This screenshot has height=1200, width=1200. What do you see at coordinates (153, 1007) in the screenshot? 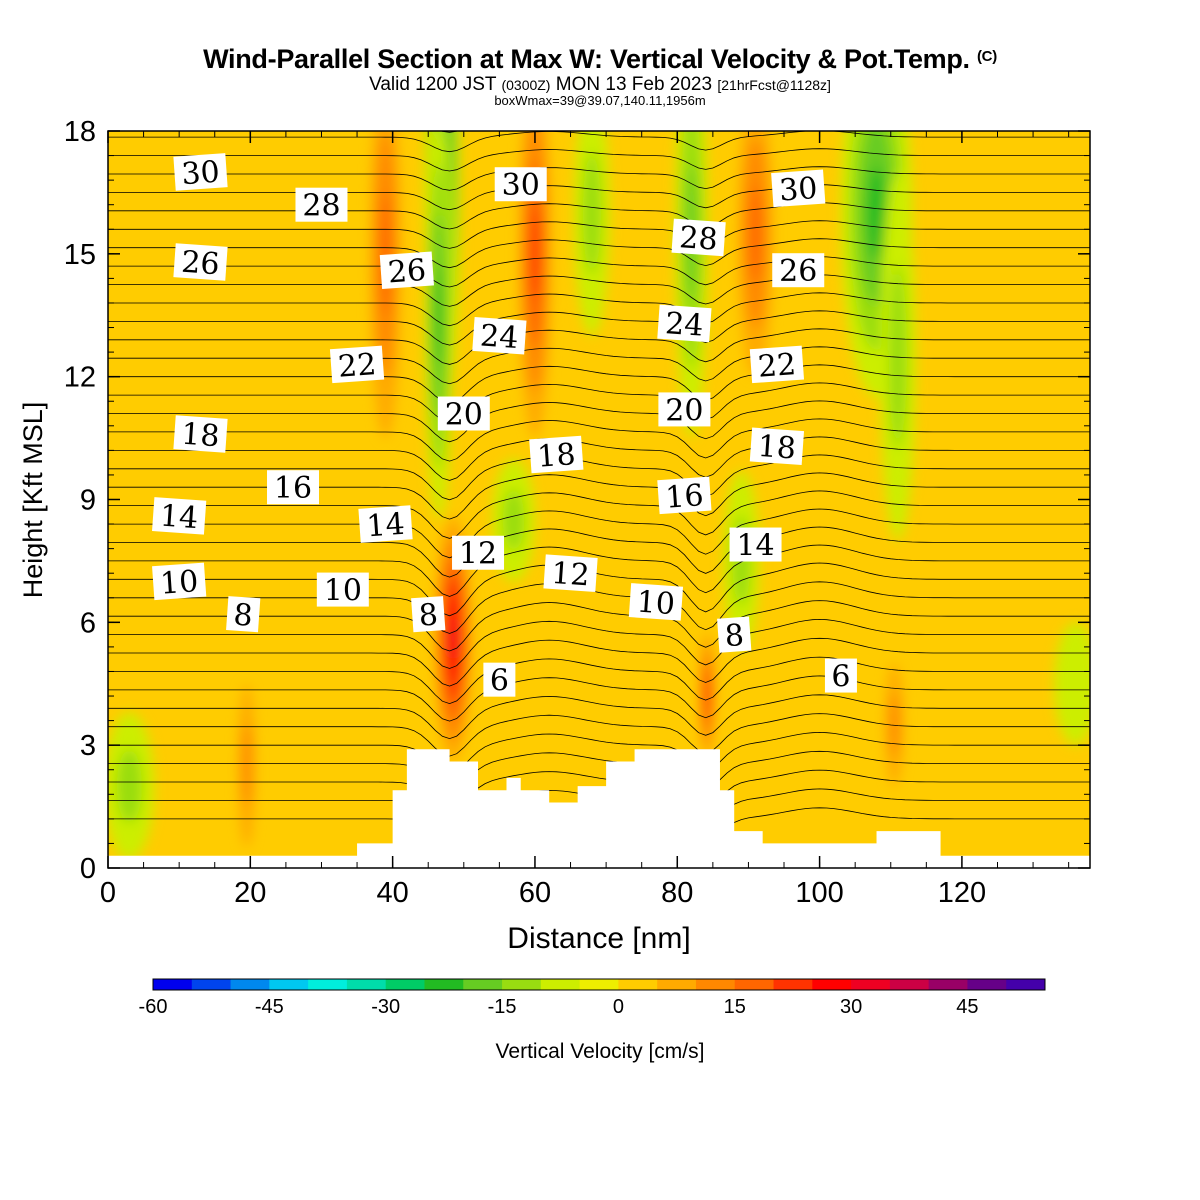
I see `colorbar-tick-label: -60` at bounding box center [153, 1007].